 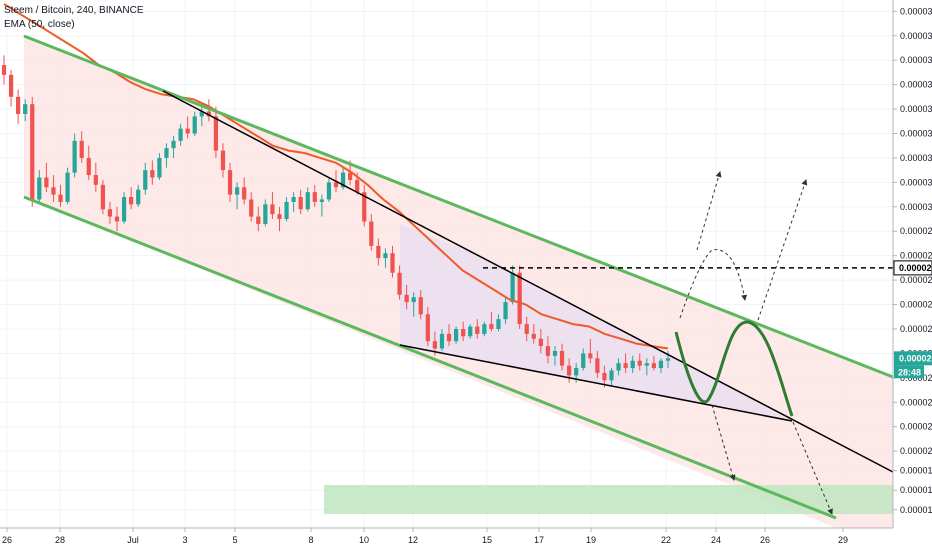 What do you see at coordinates (60, 540) in the screenshot?
I see `time-tick-label: 28` at bounding box center [60, 540].